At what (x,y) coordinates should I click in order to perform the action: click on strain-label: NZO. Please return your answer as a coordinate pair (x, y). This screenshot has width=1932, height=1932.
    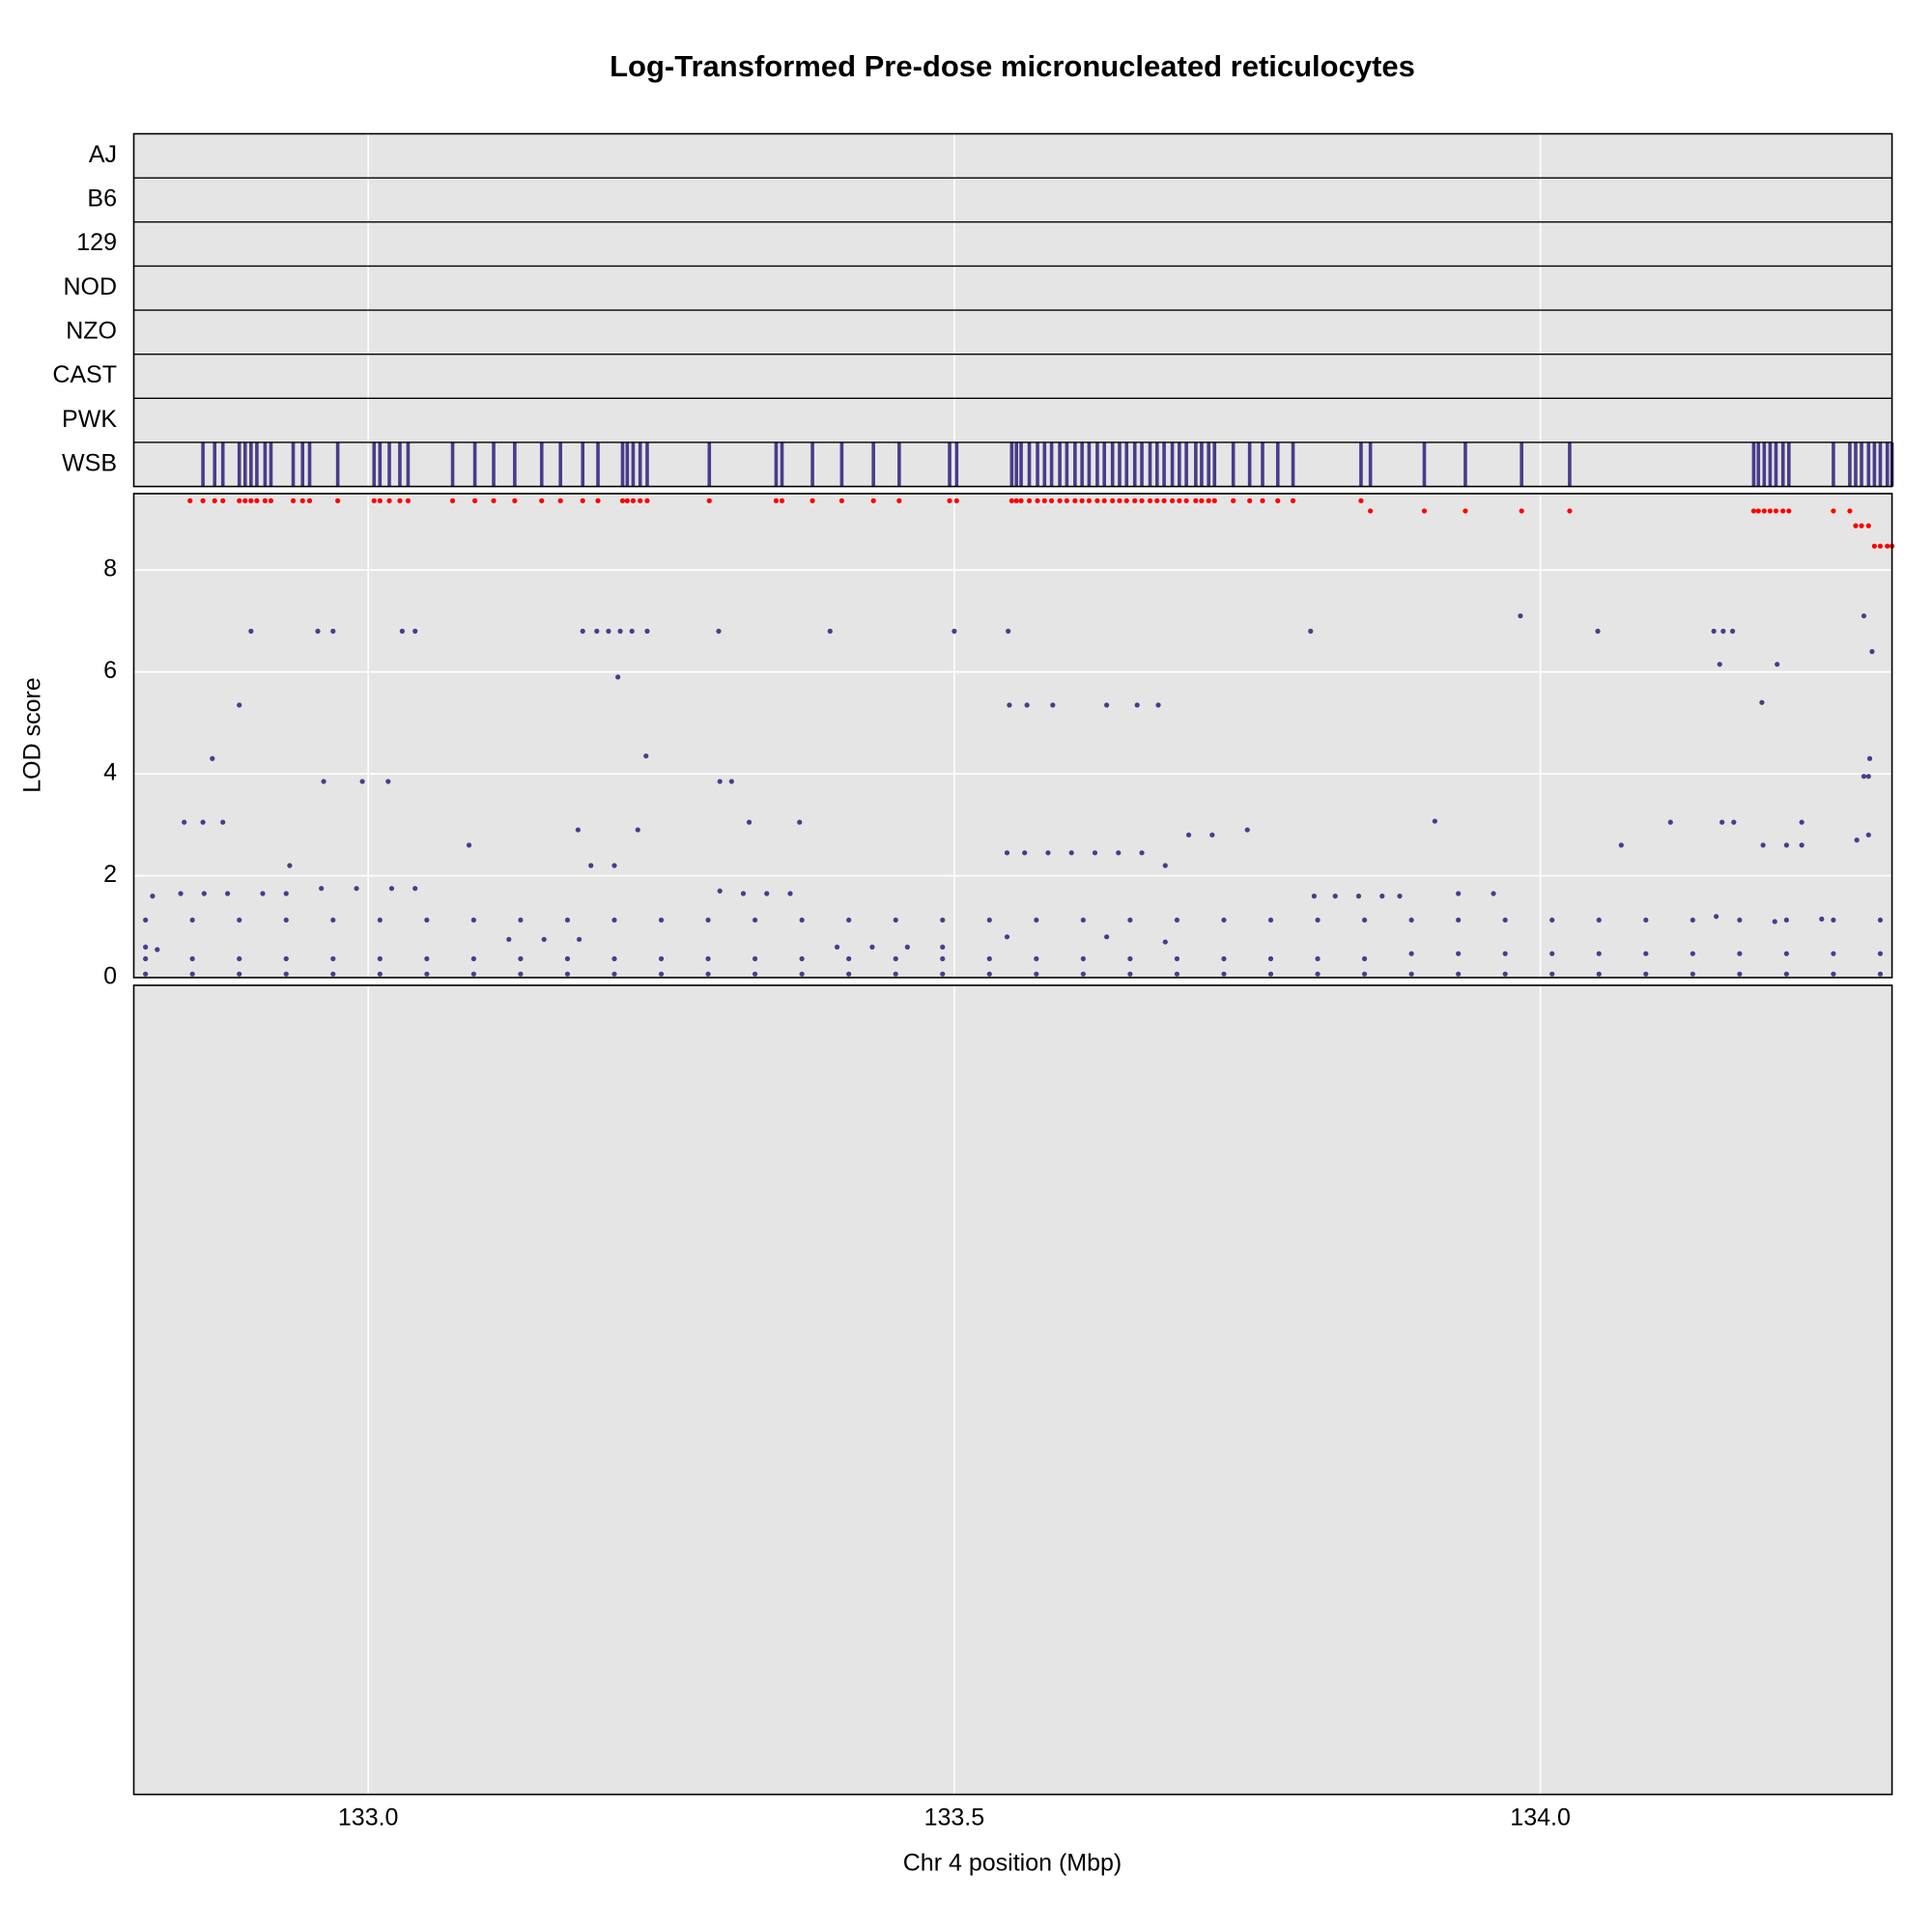
    Looking at the image, I should click on (91, 330).